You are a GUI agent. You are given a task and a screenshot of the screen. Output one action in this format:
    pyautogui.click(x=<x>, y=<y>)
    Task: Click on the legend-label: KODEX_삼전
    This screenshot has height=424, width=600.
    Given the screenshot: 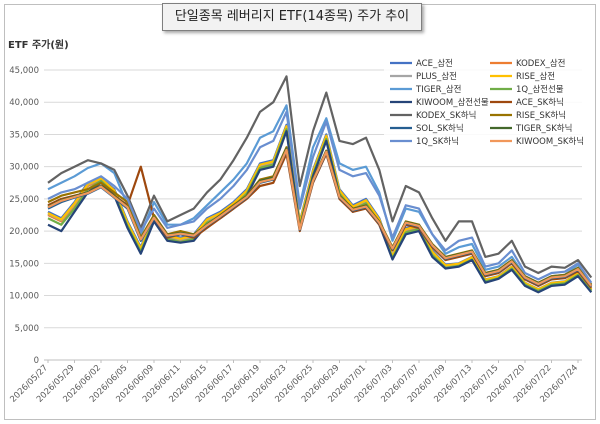 What is the action you would take?
    pyautogui.click(x=540, y=63)
    